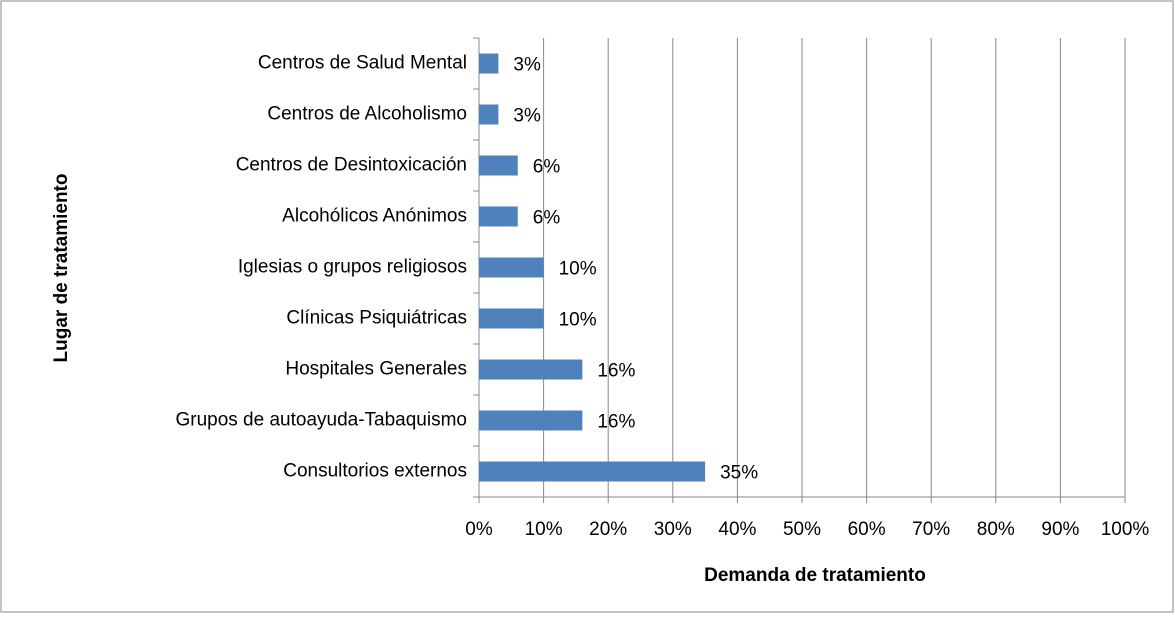  Describe the element at coordinates (362, 63) in the screenshot. I see `y-tick-label: Centros de Salud Mental` at that location.